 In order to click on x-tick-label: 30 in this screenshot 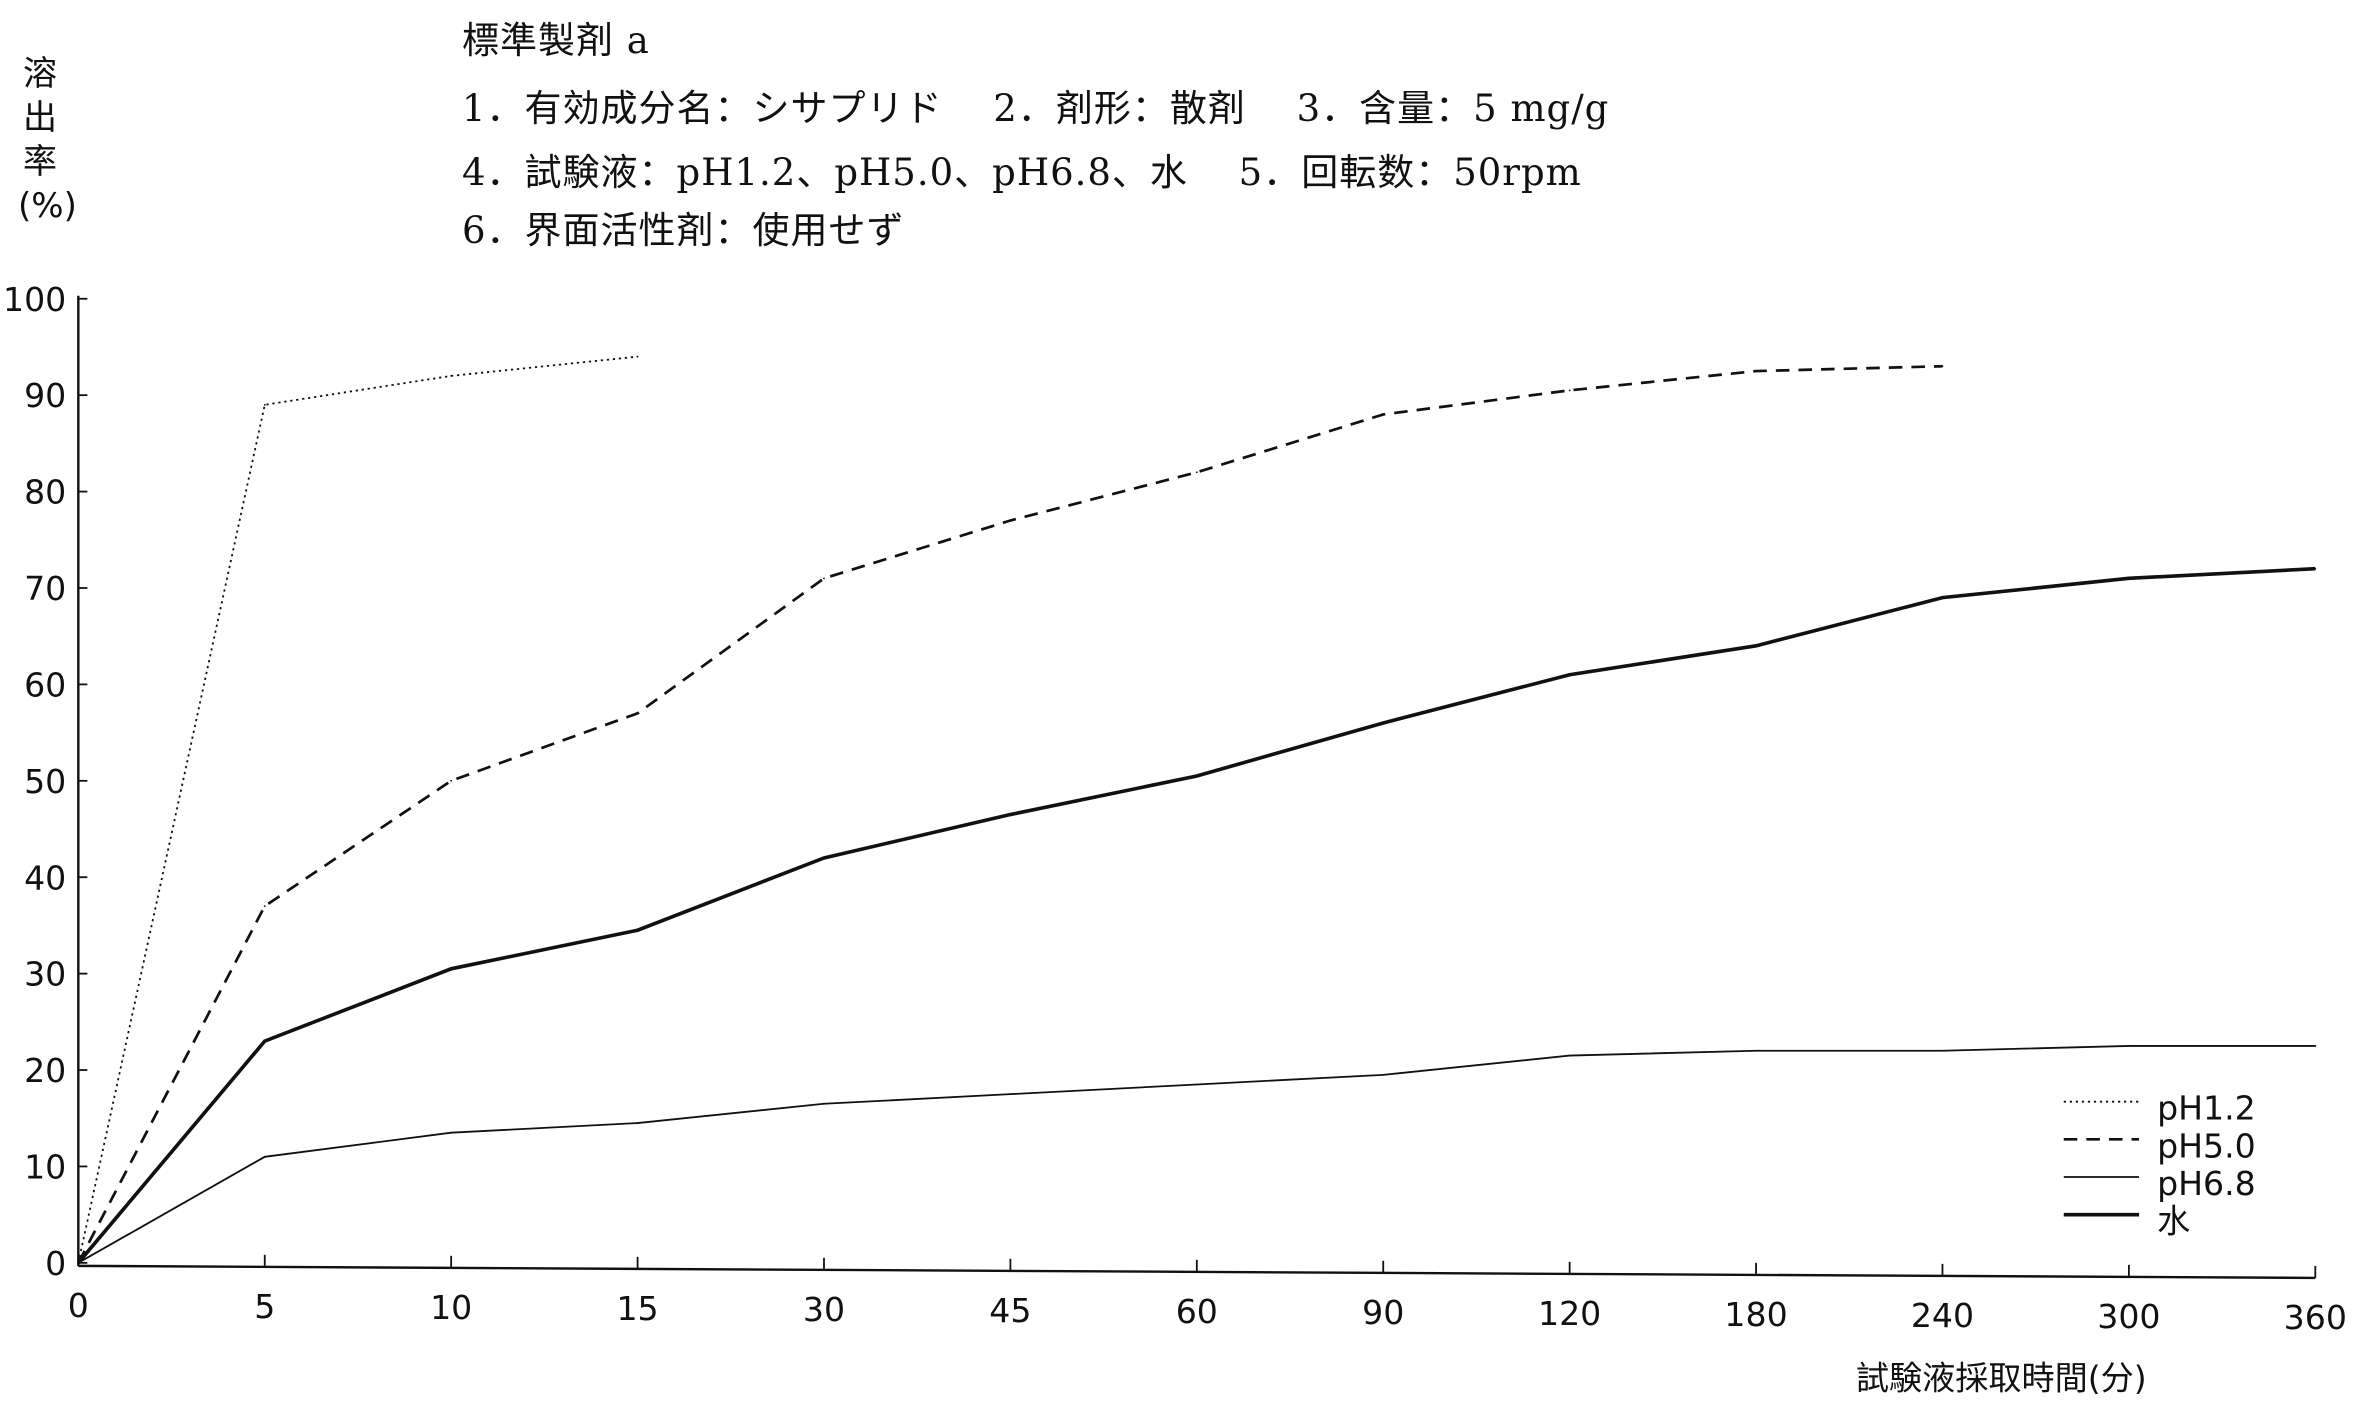, I will do `click(824, 1309)`.